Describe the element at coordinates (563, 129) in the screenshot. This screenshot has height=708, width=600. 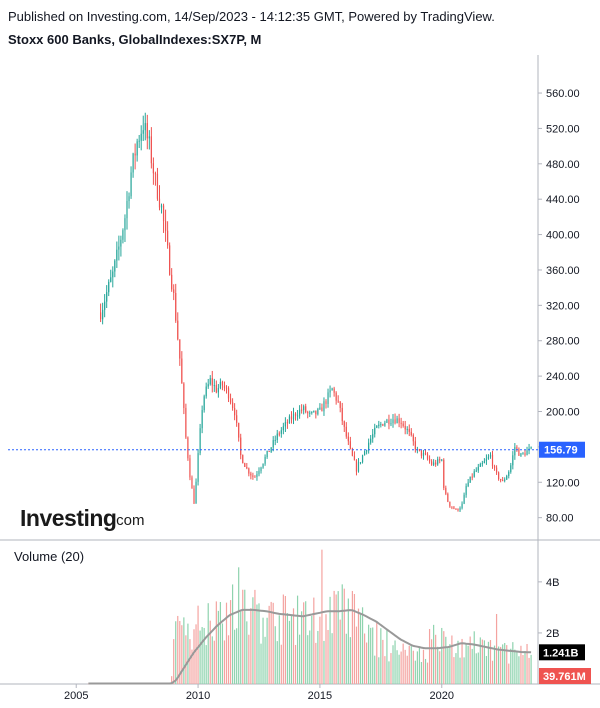
I see `price-tick-label: 520.00` at that location.